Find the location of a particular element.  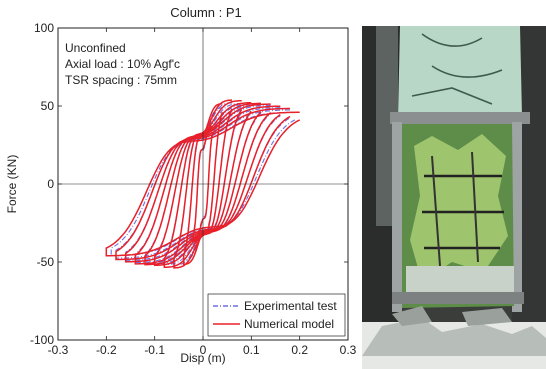

x-axis-label: Disp (m) is located at coordinates (202, 358).